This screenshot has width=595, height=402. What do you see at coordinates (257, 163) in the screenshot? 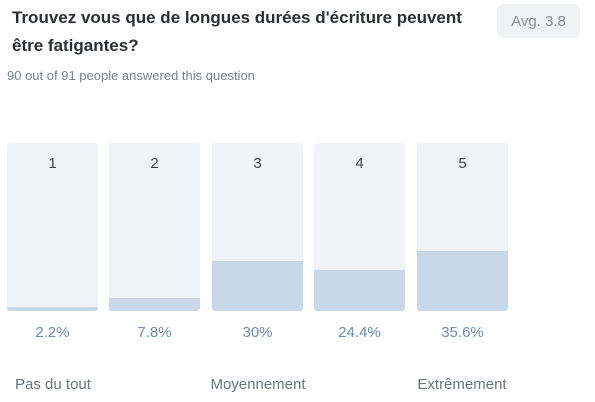
I see `rating-bar-number: 3` at bounding box center [257, 163].